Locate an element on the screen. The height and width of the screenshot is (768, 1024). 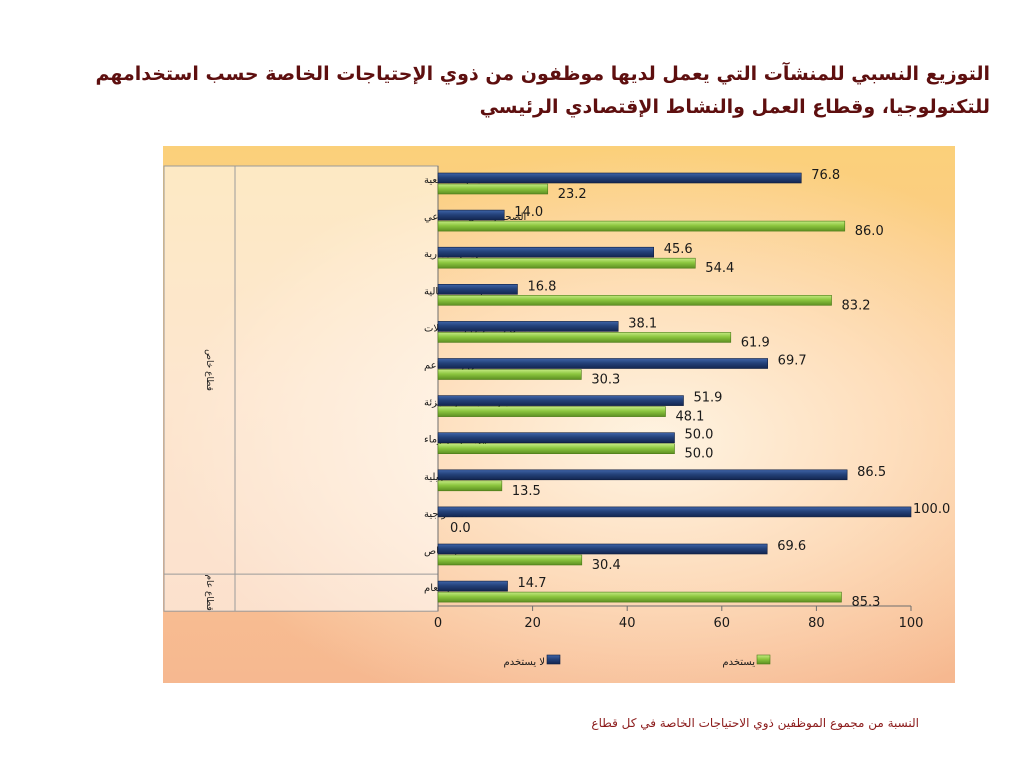
x-tick-label: 20 is located at coordinates (532, 623).